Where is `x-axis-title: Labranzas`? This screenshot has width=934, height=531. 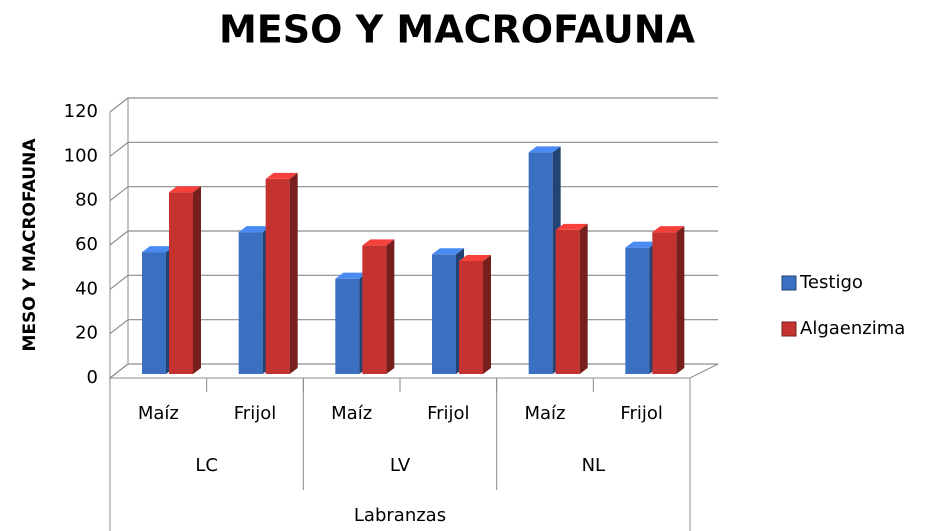 x-axis-title: Labranzas is located at coordinates (400, 515).